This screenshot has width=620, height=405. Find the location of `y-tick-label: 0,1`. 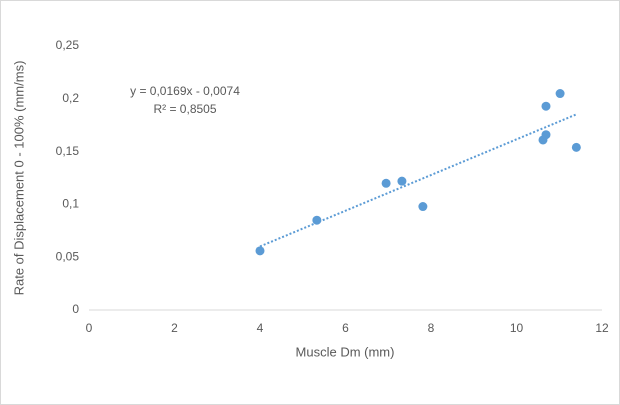

y-tick-label: 0,1 is located at coordinates (70, 204).